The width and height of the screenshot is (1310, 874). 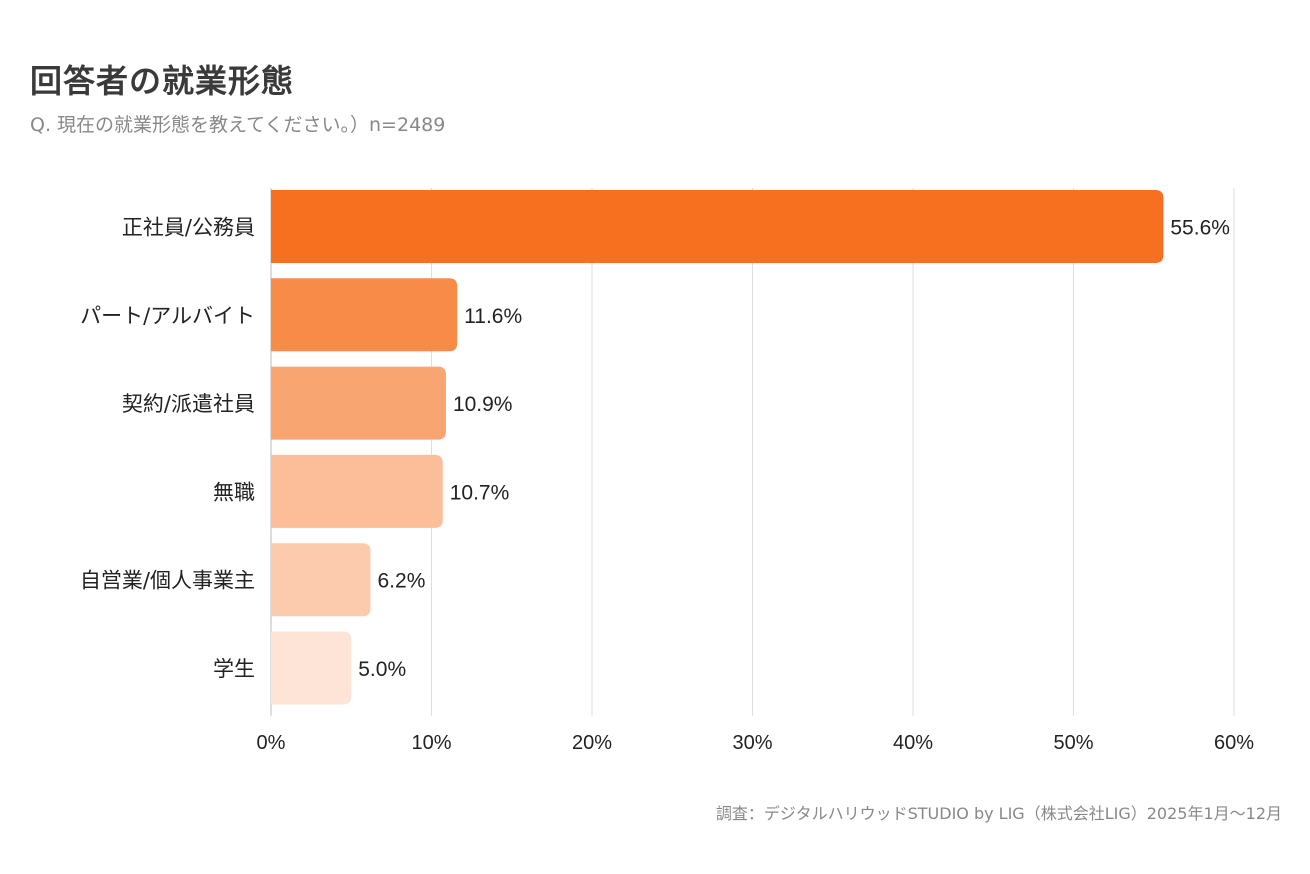 What do you see at coordinates (382, 669) in the screenshot?
I see `data-label: 5.0%` at bounding box center [382, 669].